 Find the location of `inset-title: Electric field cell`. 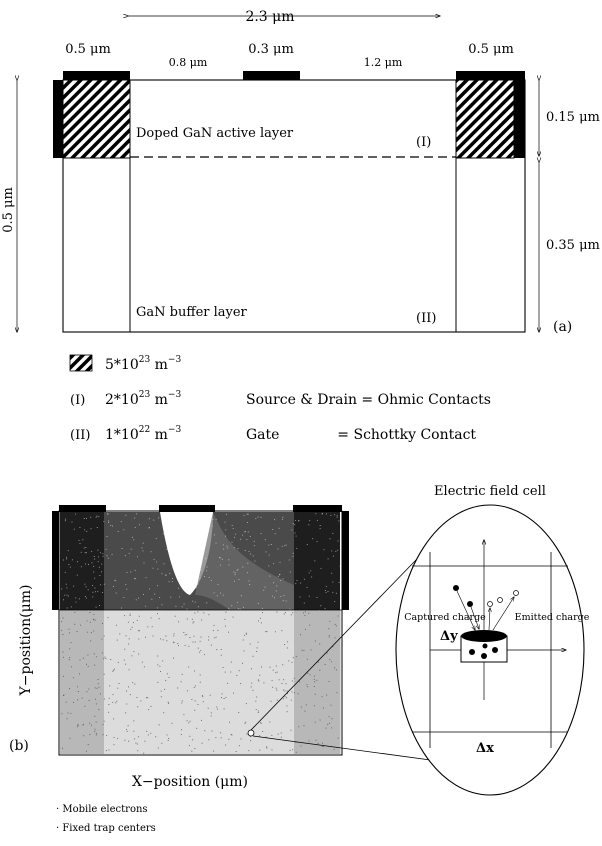

inset-title: Electric field cell is located at coordinates (490, 491).